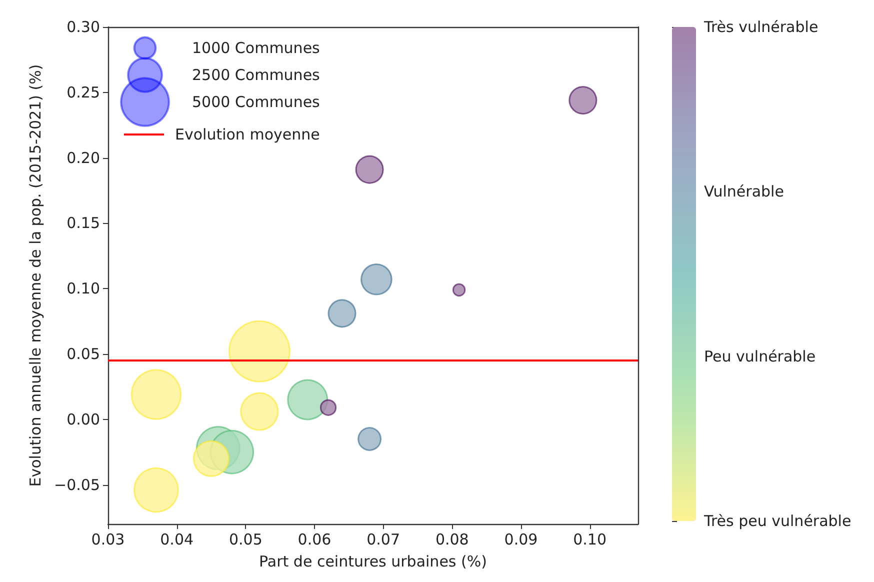 The image size is (874, 582). Describe the element at coordinates (108, 539) in the screenshot. I see `x-tick-label: 0.03` at that location.